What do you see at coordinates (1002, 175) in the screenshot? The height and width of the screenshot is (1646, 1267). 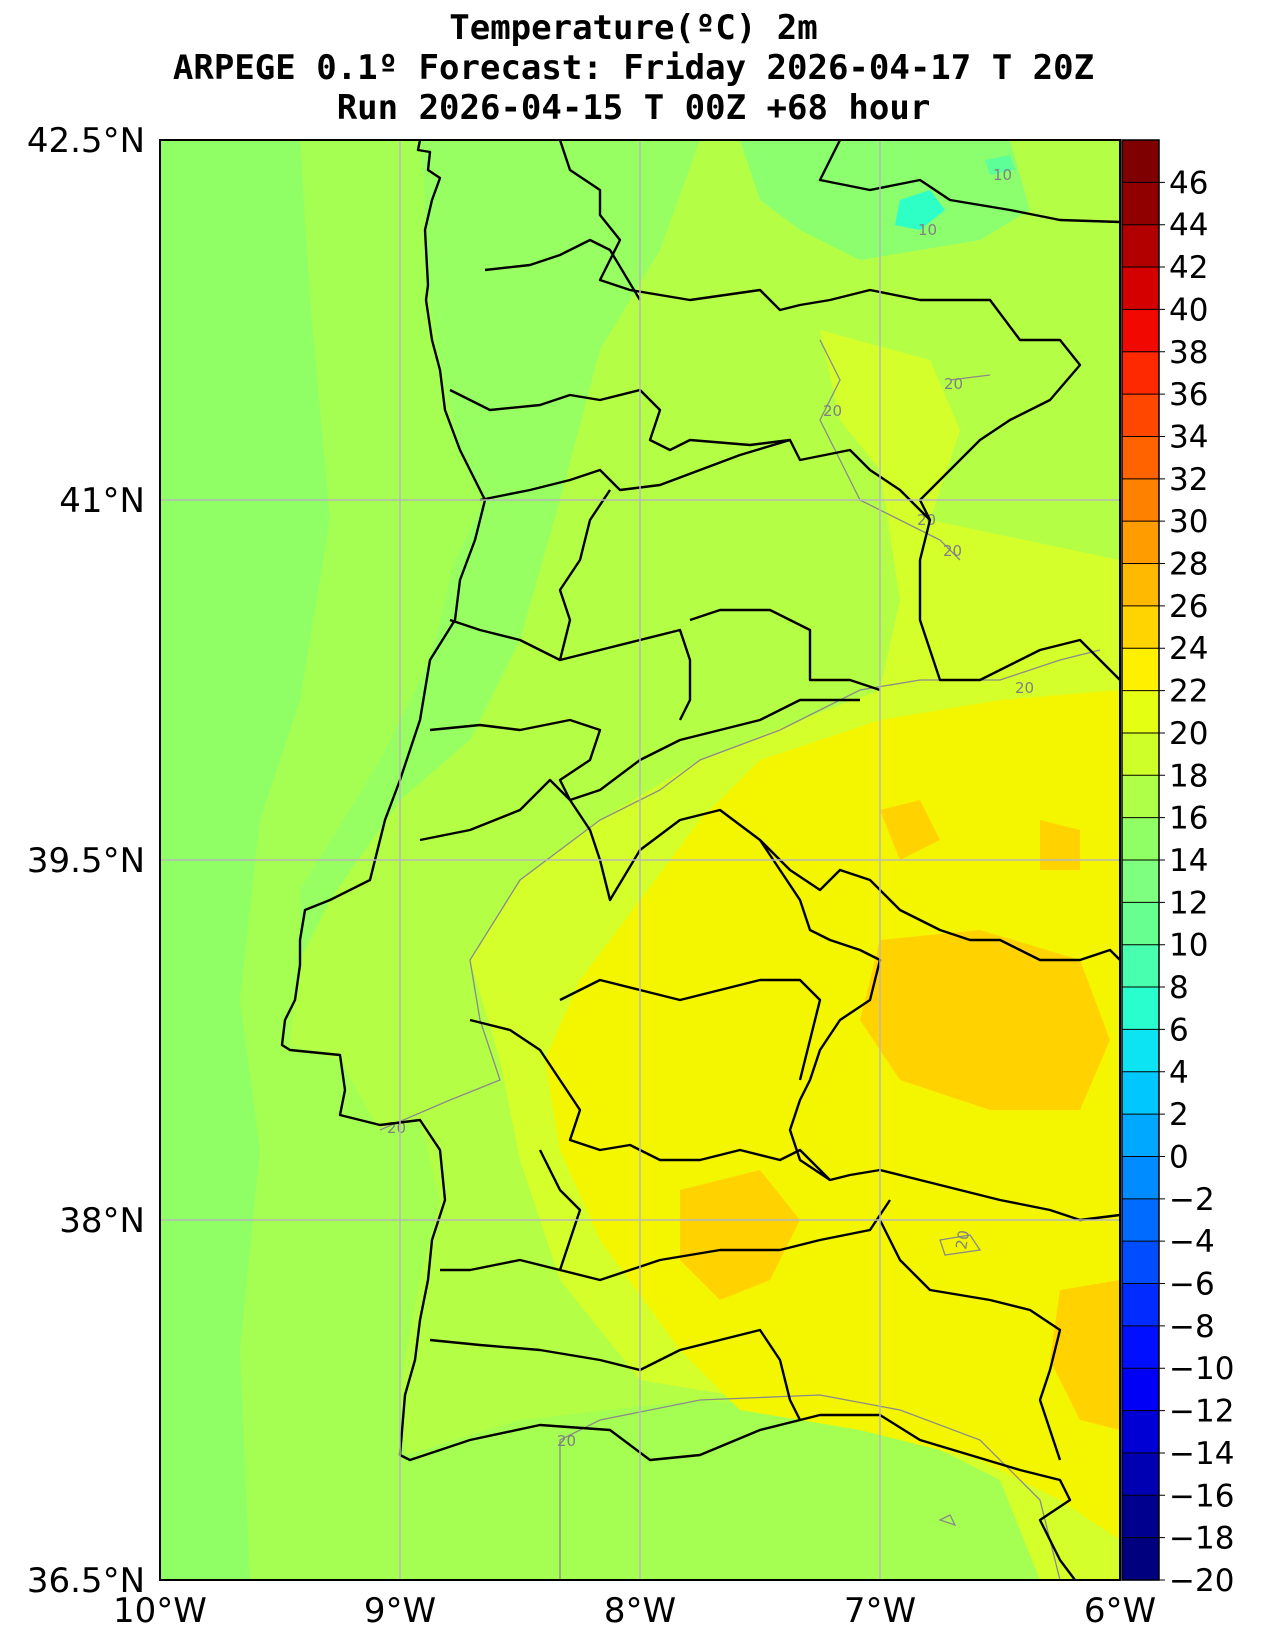 I see `contour-label-10-a: 10` at bounding box center [1002, 175].